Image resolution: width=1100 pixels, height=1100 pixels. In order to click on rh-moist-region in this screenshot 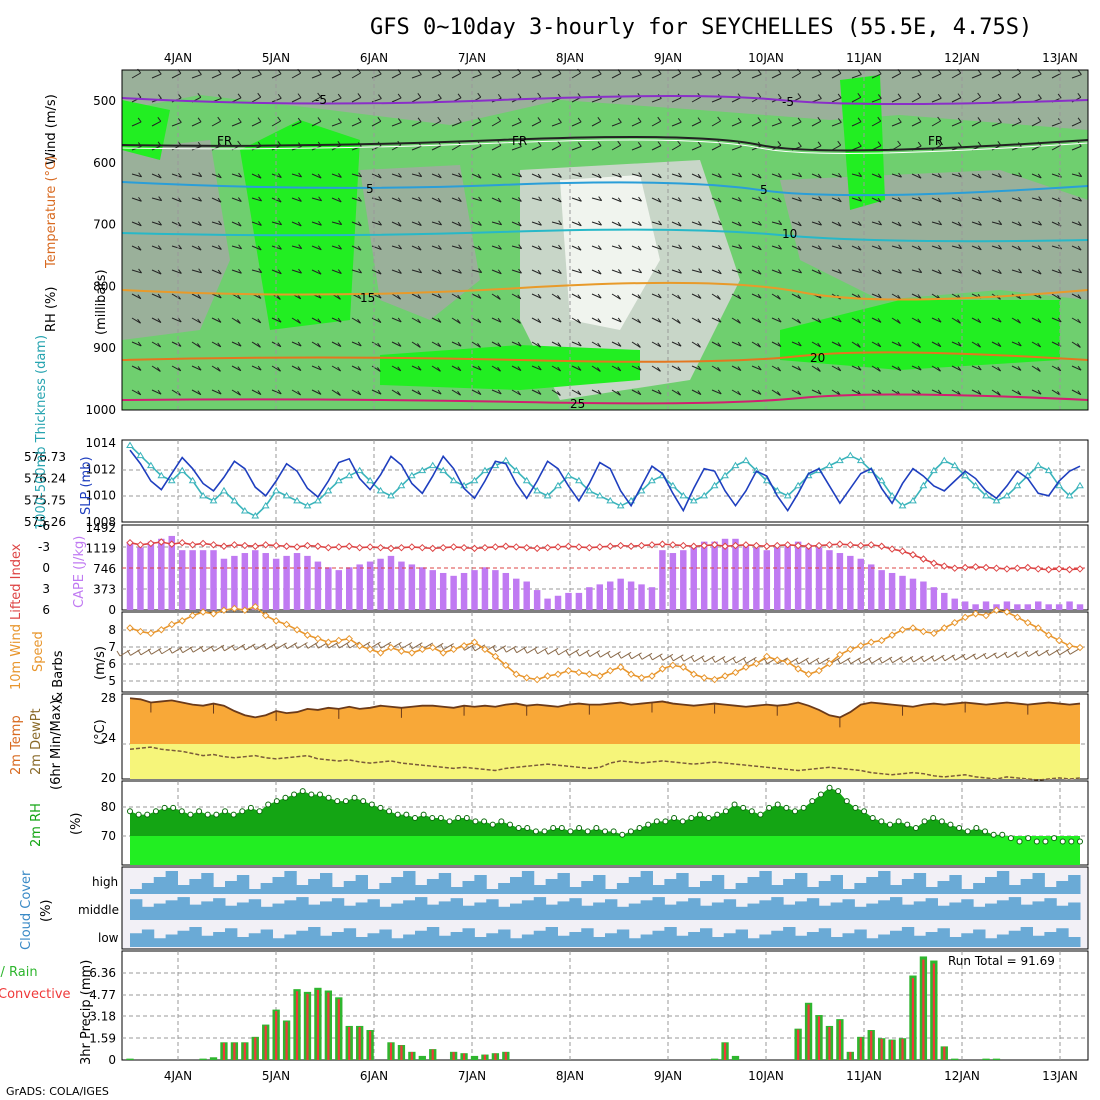, I will do `click(510, 367)`.